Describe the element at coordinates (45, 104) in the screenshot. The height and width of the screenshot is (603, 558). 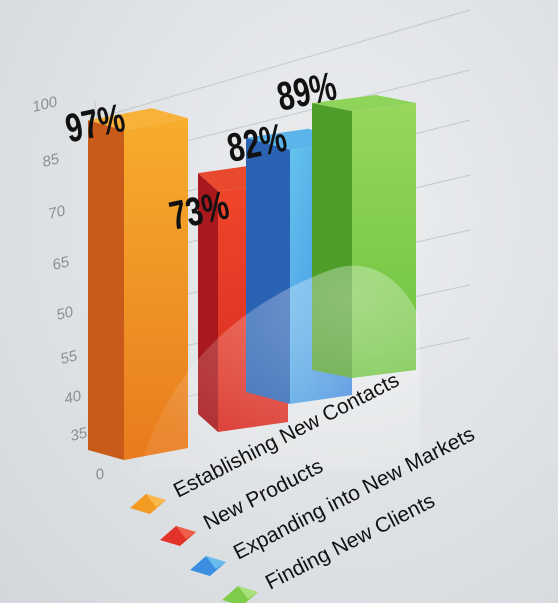
I see `y-tick-label: 100` at that location.